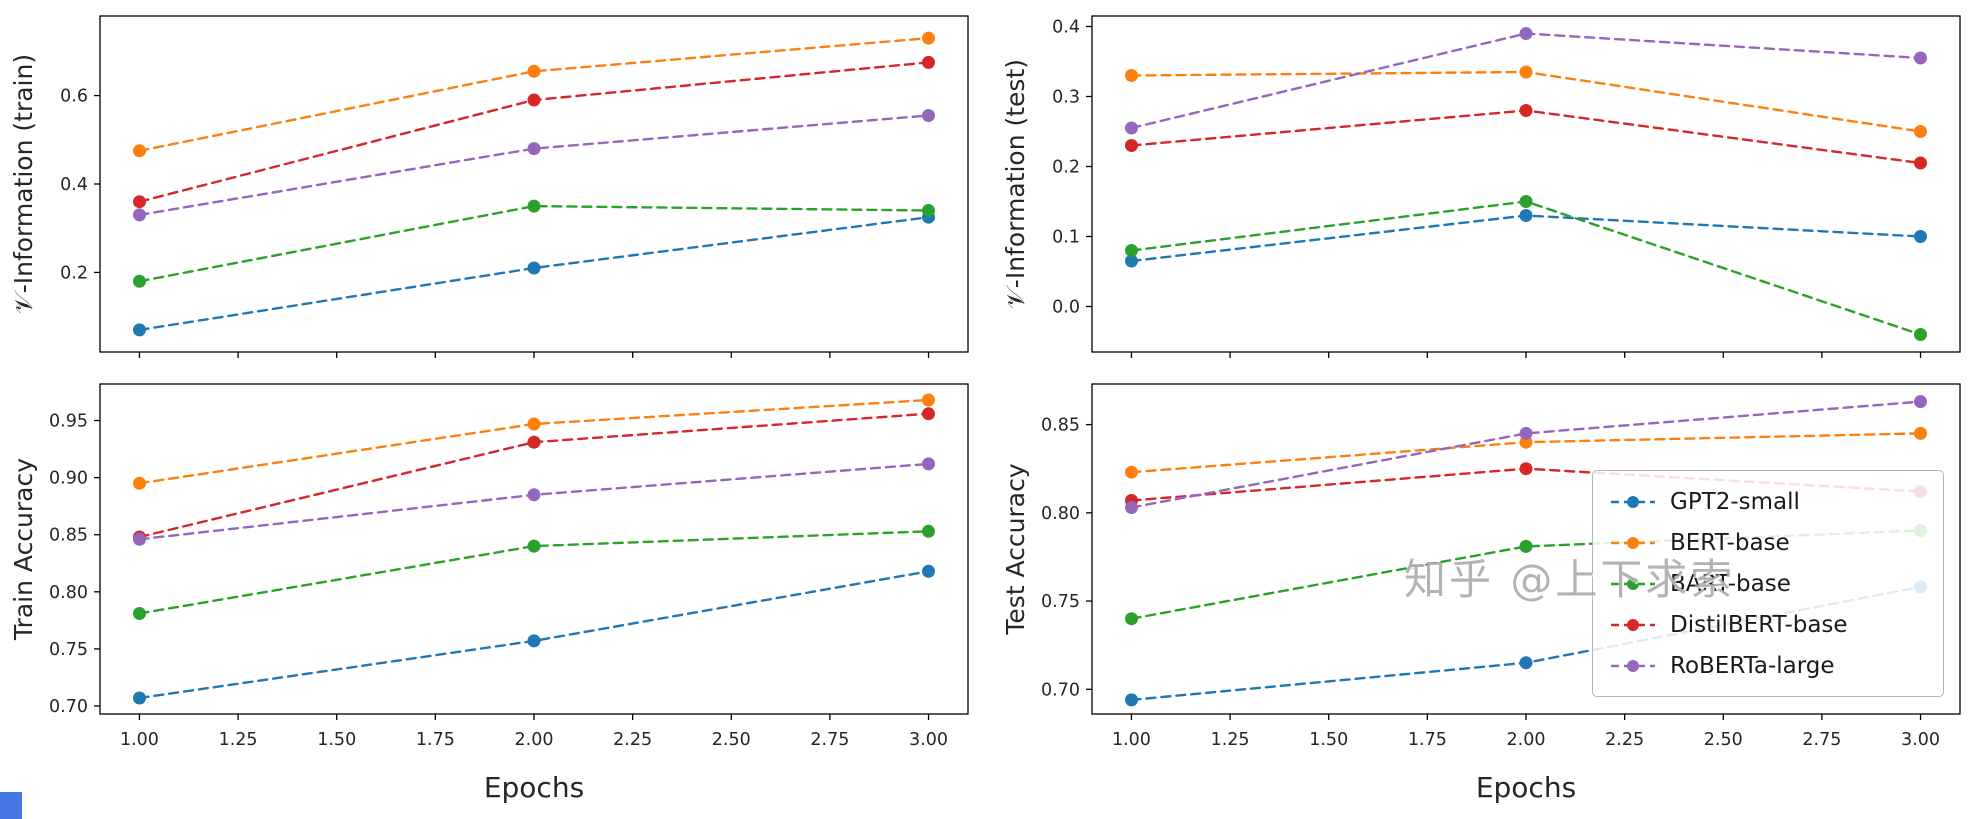 This screenshot has width=1984, height=819. I want to click on y-axis-label: Test Accuracy, so click(1015, 549).